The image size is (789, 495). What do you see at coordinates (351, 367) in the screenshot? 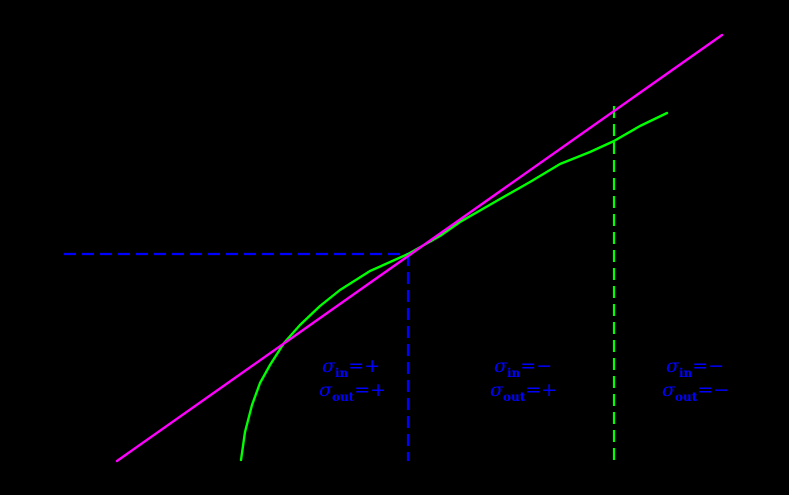
I see `sigma-in-label: σin=+` at bounding box center [351, 367].